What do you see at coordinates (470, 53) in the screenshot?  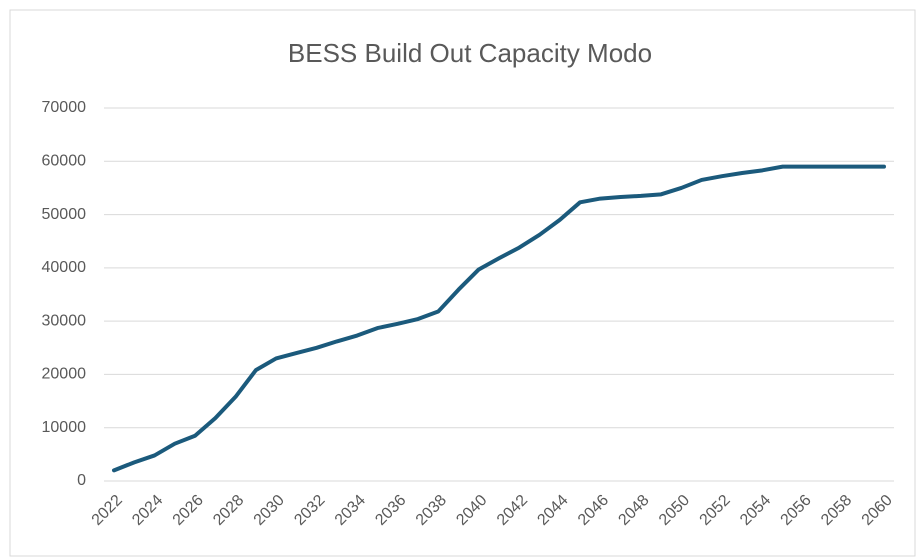 I see `chart-title: BESS Build Out Capacity Modo` at bounding box center [470, 53].